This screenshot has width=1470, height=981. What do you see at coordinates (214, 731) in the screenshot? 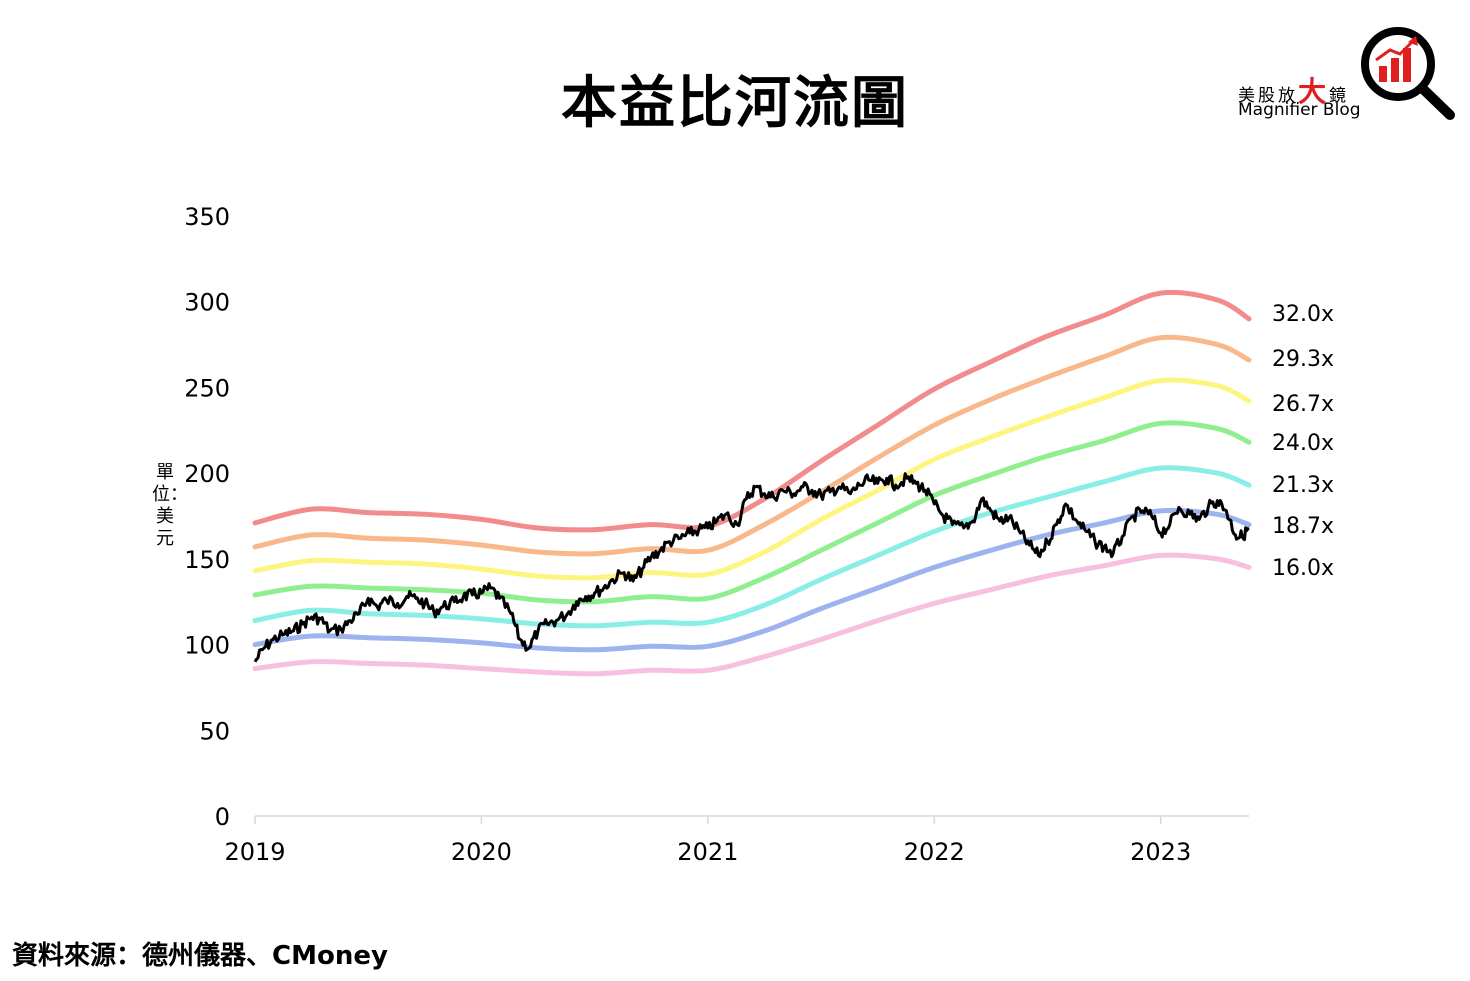
I see `y-tick-label: 50` at bounding box center [214, 731].